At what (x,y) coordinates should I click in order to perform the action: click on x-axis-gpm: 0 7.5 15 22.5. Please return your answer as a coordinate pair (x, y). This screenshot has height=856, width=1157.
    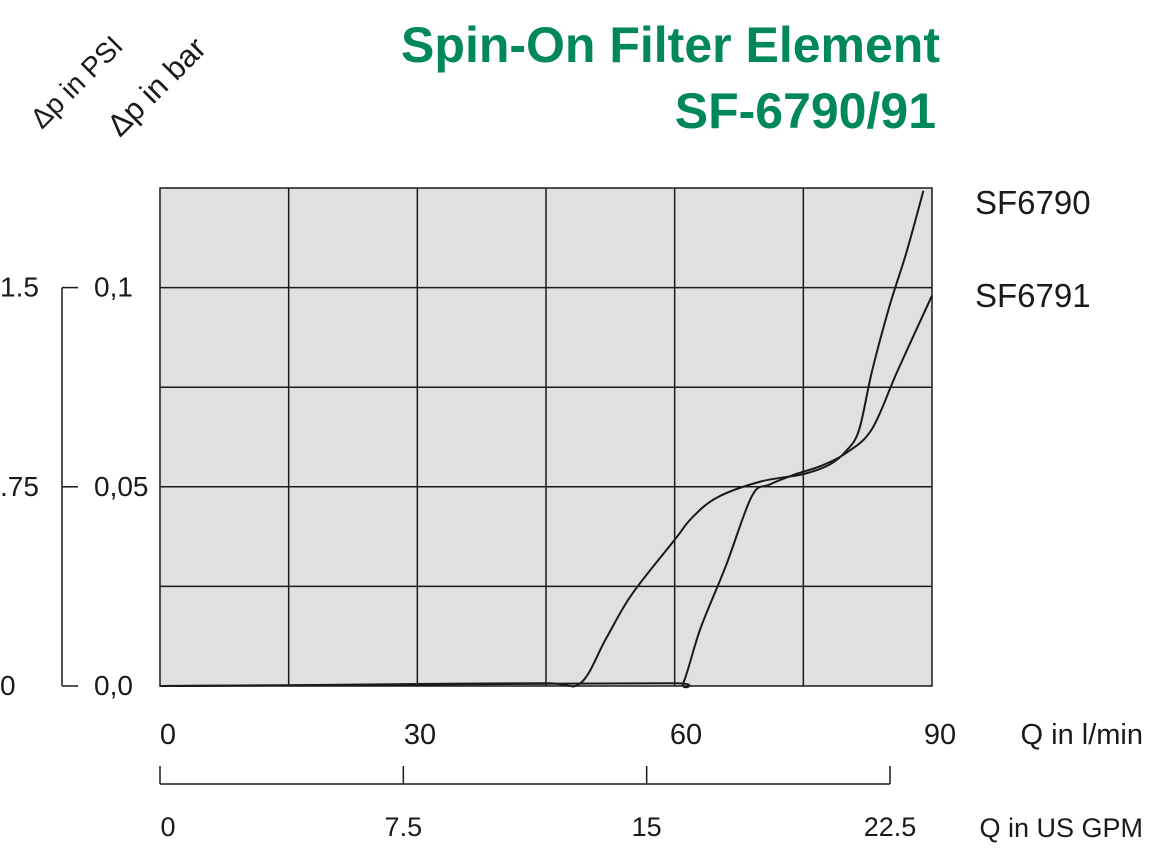
    Looking at the image, I should click on (538, 804).